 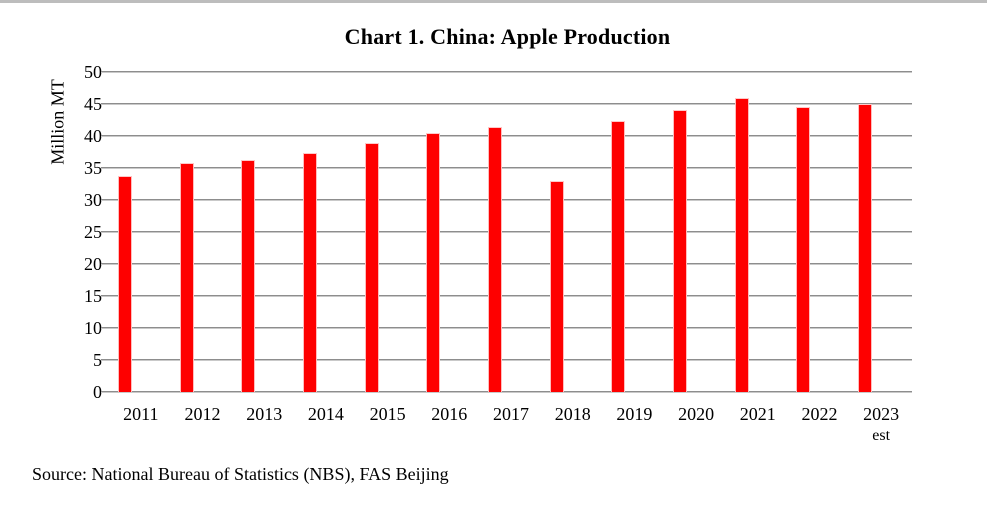 I want to click on y-tick-label-40: 40, so click(x=93, y=136).